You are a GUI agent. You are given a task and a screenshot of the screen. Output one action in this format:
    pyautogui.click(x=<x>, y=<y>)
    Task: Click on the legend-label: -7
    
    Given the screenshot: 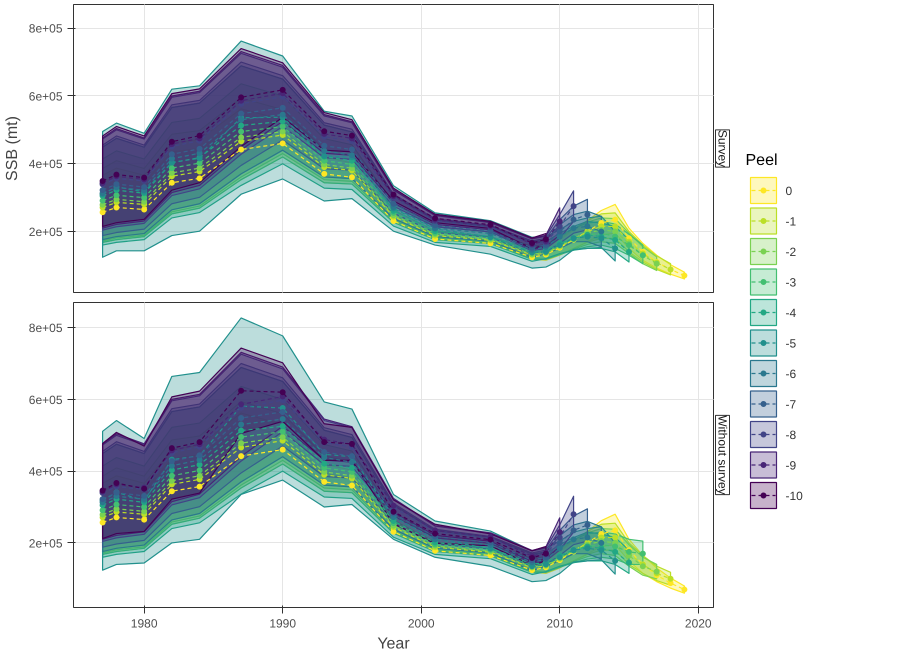 What is the action you would take?
    pyautogui.click(x=791, y=405)
    